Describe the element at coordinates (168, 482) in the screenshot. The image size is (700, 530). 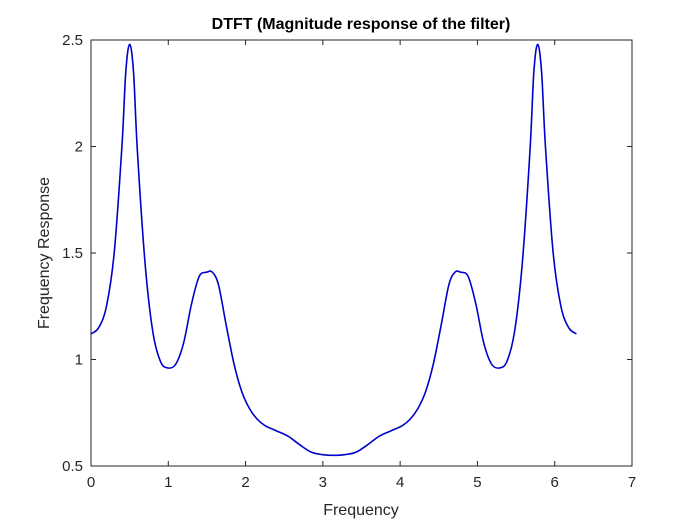
I see `x-tick-label: 1` at that location.